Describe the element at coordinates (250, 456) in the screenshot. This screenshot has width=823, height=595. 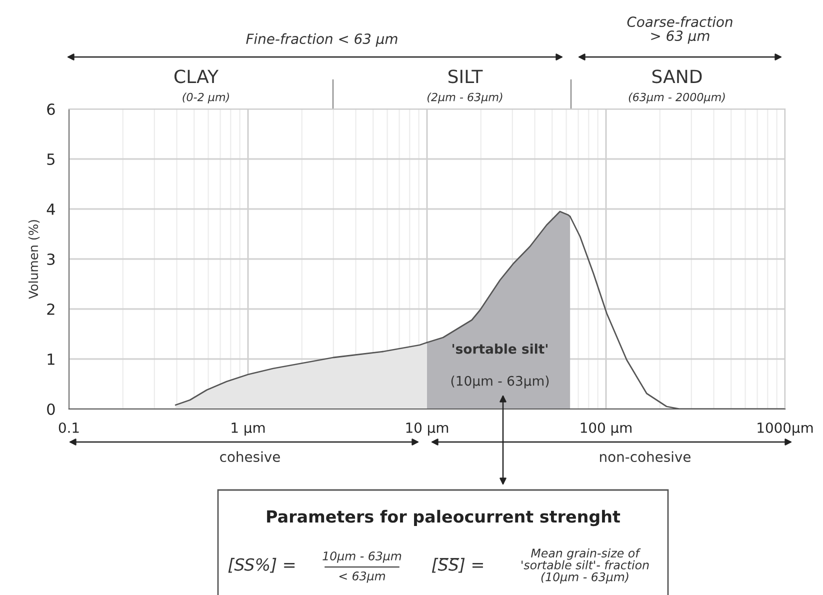
I see `text: cohesive` at that location.